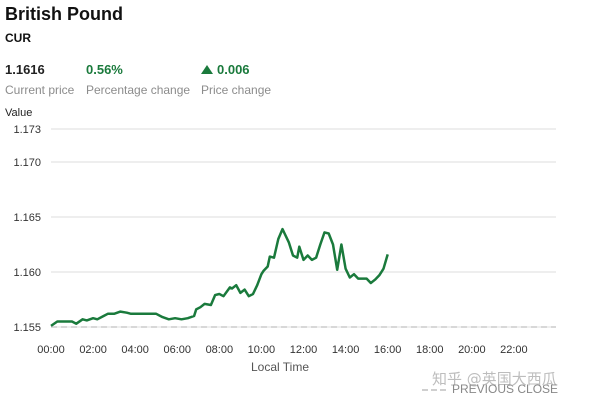 The width and height of the screenshot is (596, 401). What do you see at coordinates (135, 350) in the screenshot?
I see `x-tick-label: 04:00` at bounding box center [135, 350].